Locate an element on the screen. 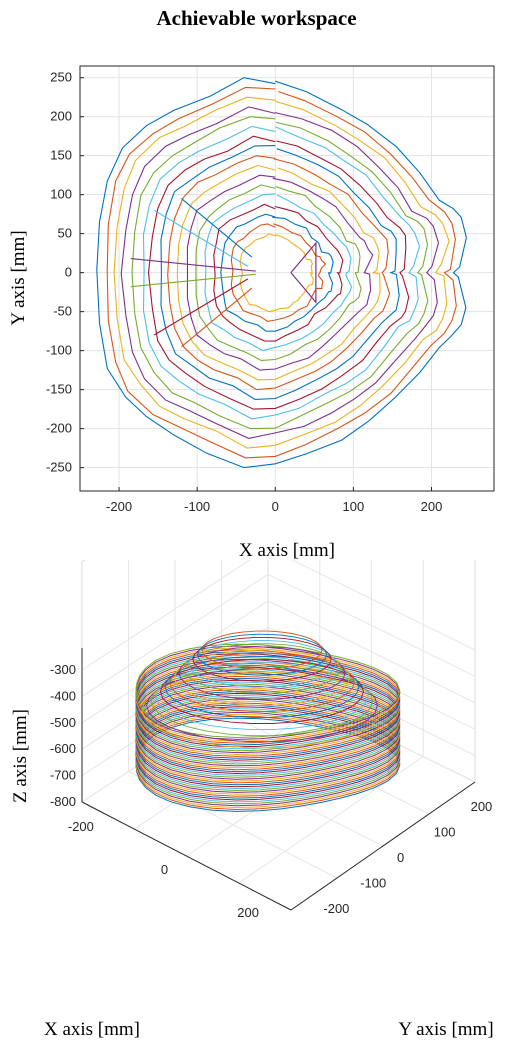 This screenshot has height=1045, width=513. xyz-x-tick-label: 200 is located at coordinates (248, 912).